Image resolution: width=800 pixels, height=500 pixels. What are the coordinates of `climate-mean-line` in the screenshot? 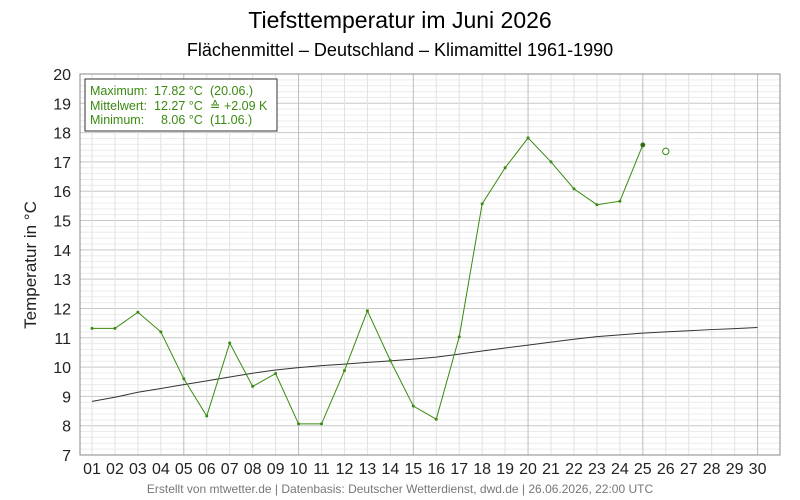 It's located at (424, 364).